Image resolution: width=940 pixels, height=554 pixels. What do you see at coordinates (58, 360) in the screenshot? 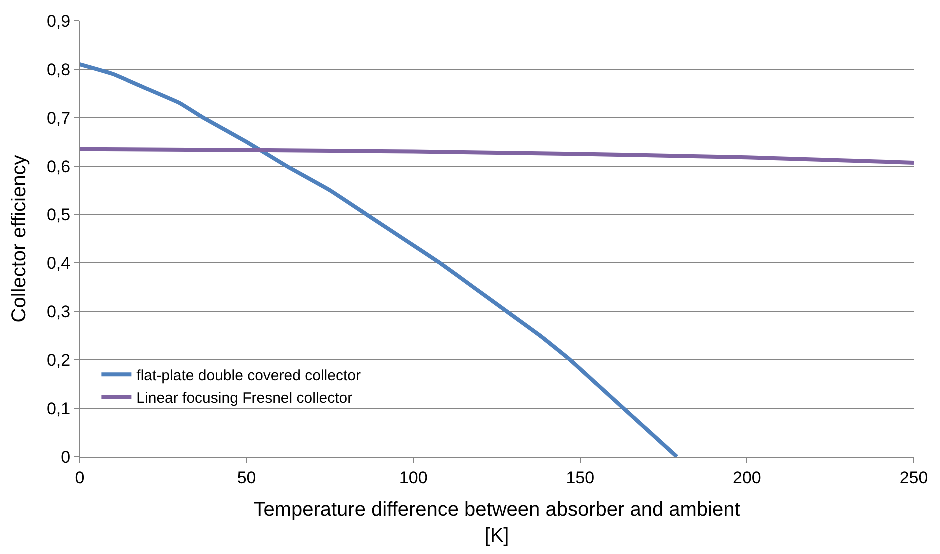
I see `y-tick-label: 0,2` at bounding box center [58, 360].